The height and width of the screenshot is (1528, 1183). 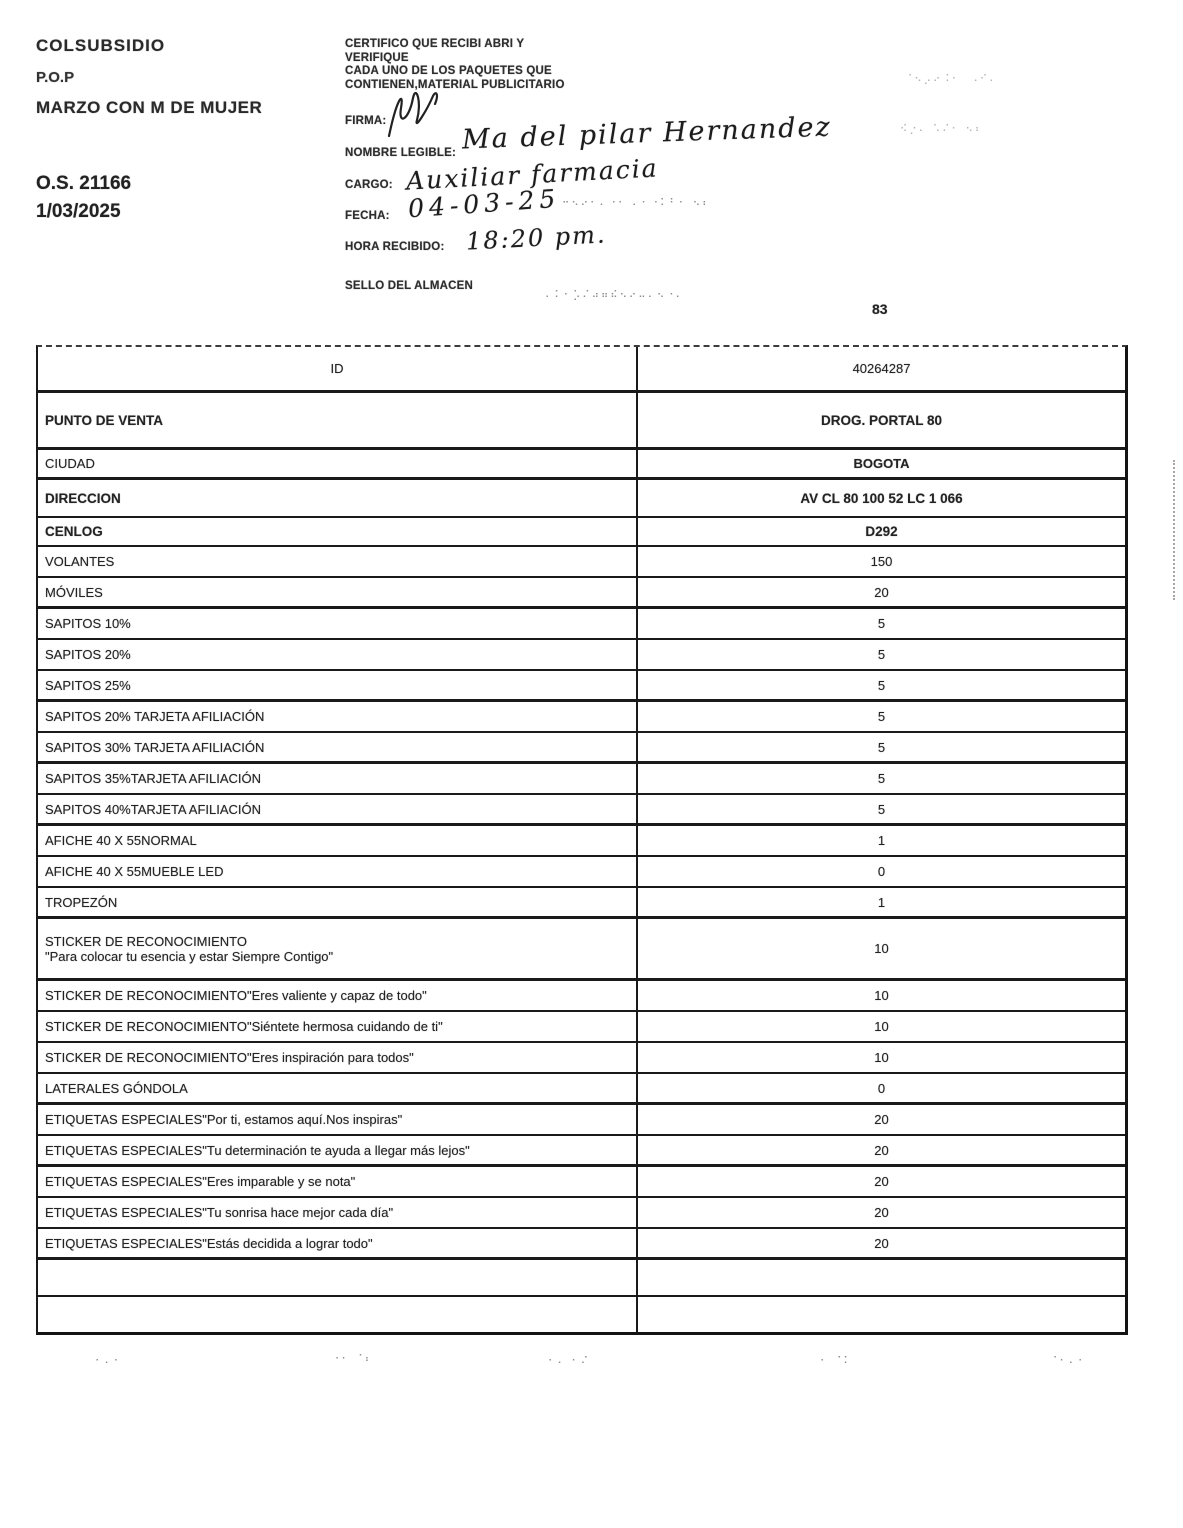 What do you see at coordinates (880, 902) in the screenshot?
I see `row-value: 1` at bounding box center [880, 902].